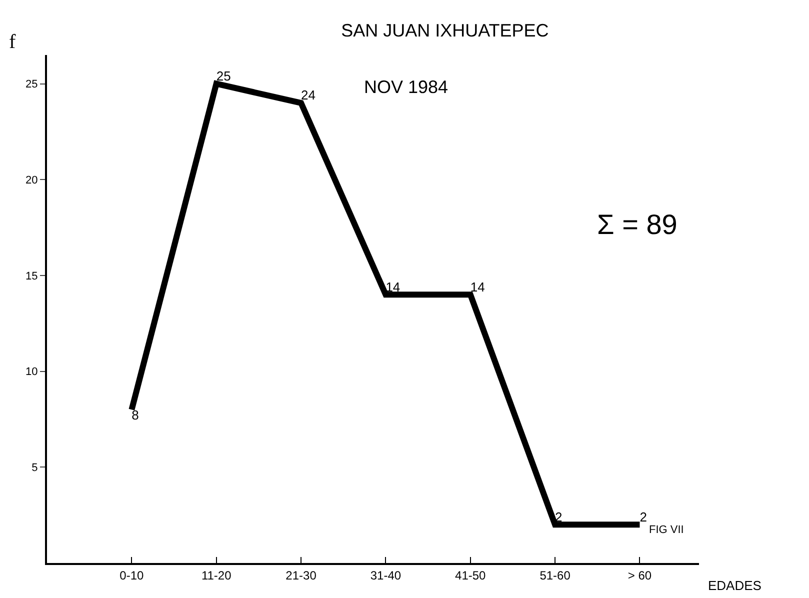 The image size is (809, 598). What do you see at coordinates (223, 76) in the screenshot?
I see `data-label: 25` at bounding box center [223, 76].